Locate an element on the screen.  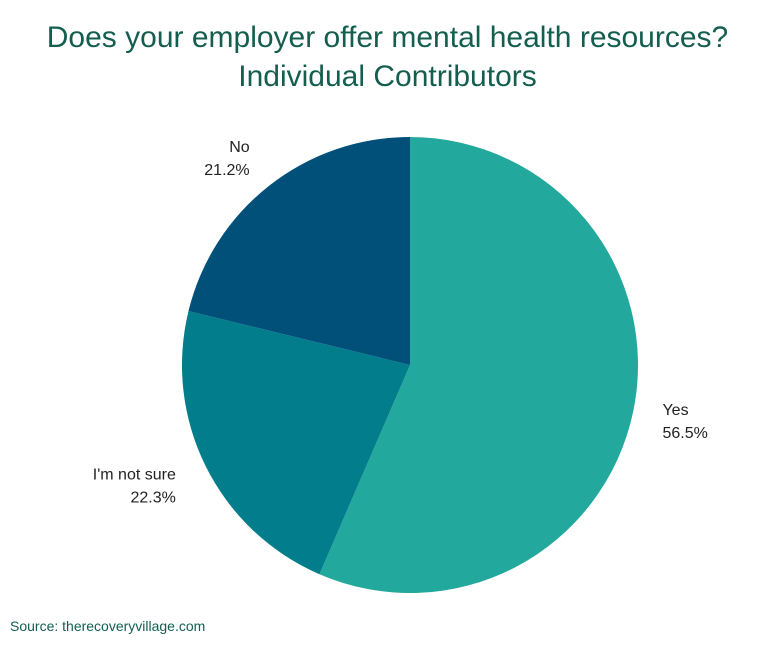
slice-value-yes: 56.5% is located at coordinates (684, 433).